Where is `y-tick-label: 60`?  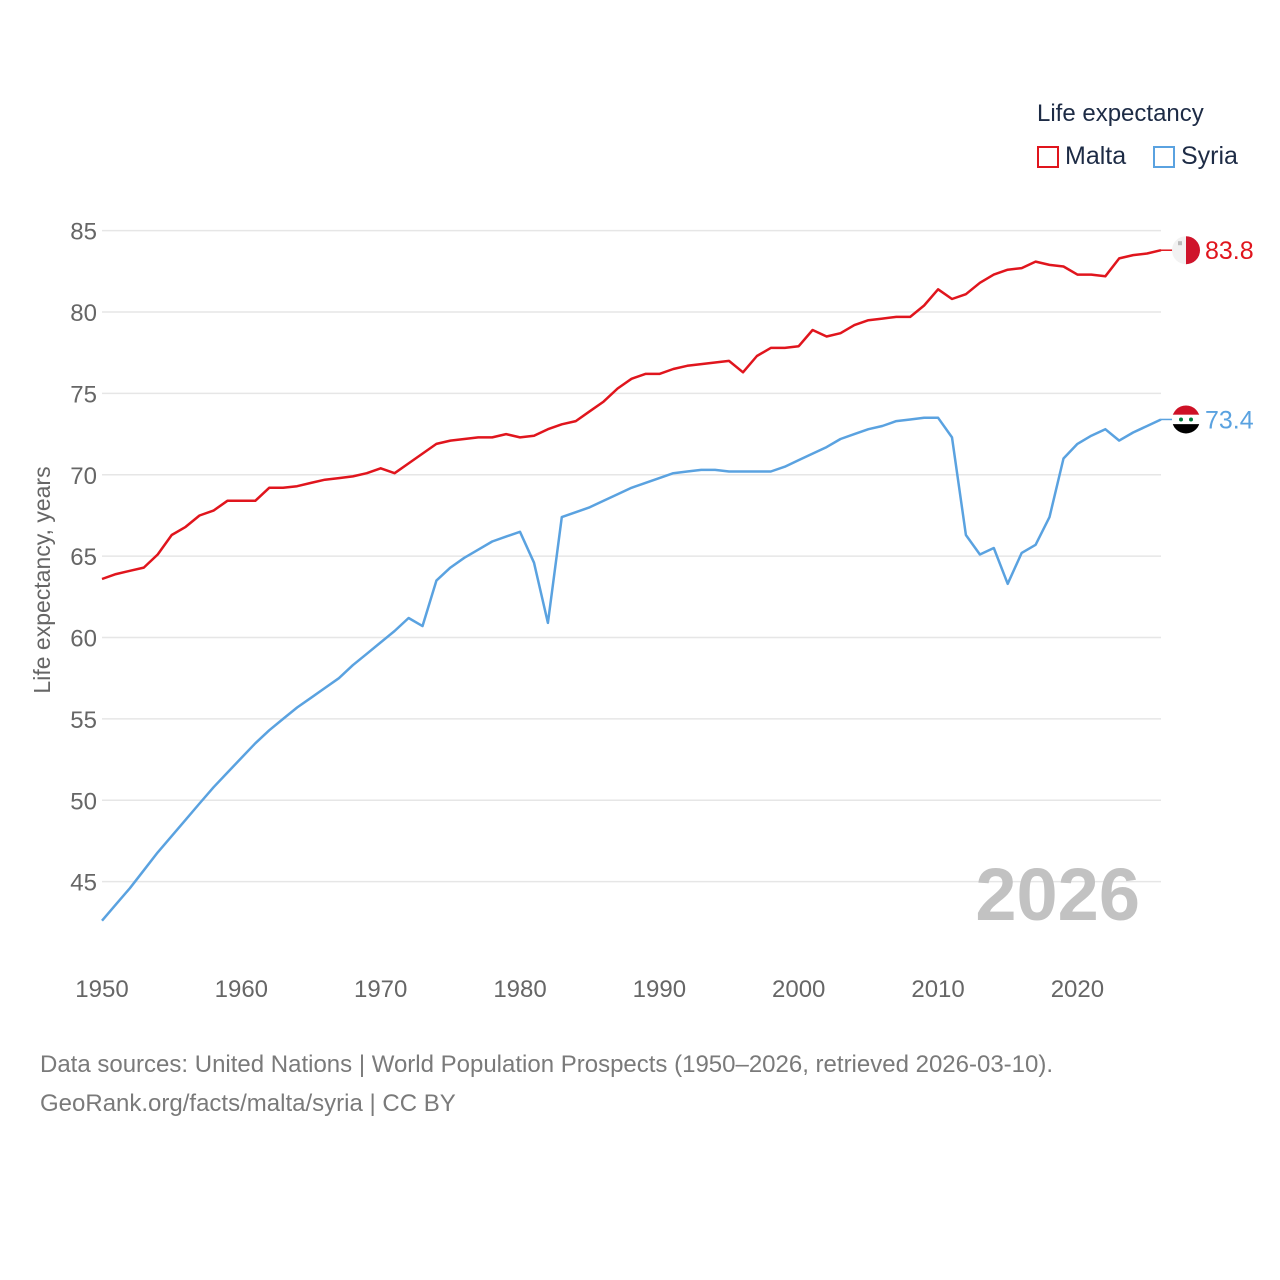
y-tick-label: 60 is located at coordinates (83, 639).